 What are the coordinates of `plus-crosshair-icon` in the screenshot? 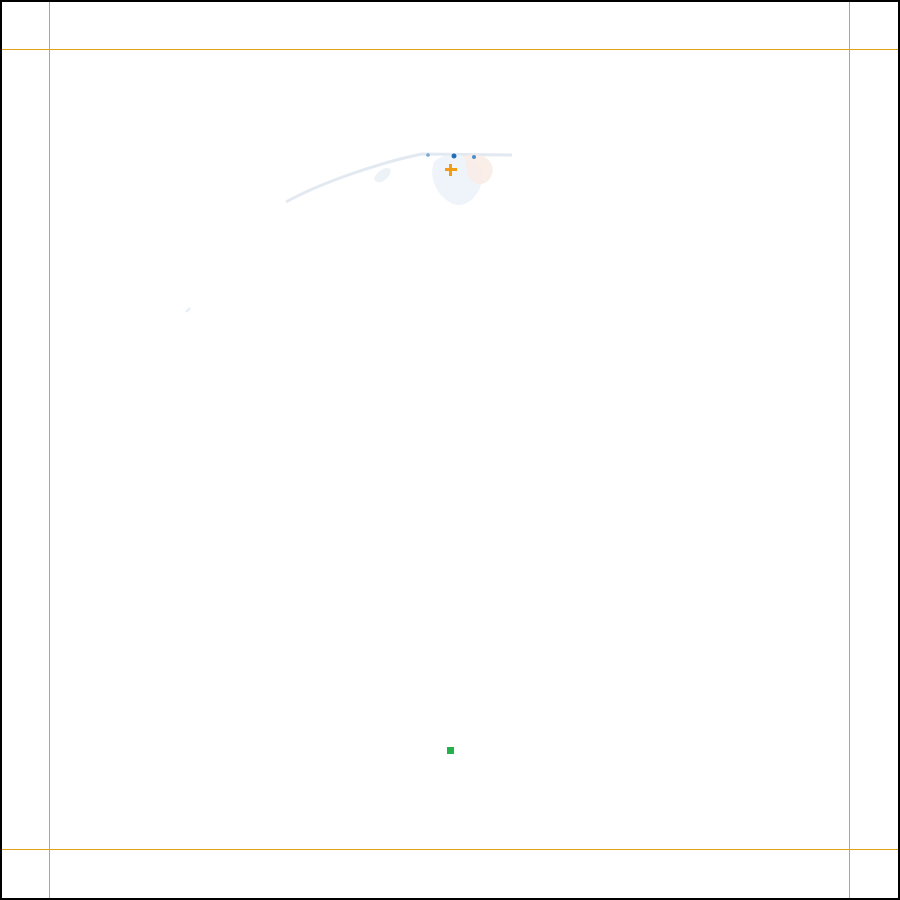 It's located at (451, 170).